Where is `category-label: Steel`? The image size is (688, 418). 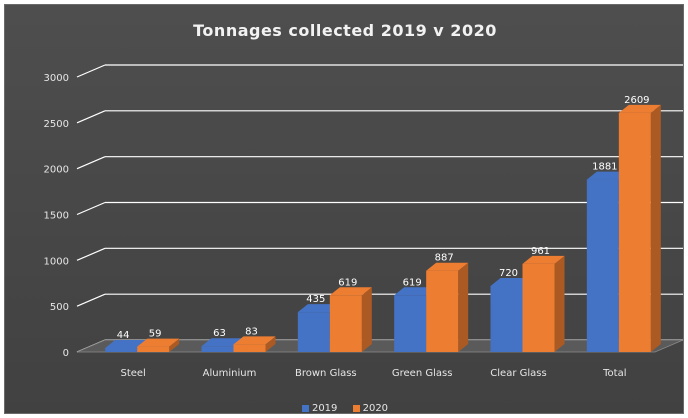
category-label: Steel is located at coordinates (132, 373).